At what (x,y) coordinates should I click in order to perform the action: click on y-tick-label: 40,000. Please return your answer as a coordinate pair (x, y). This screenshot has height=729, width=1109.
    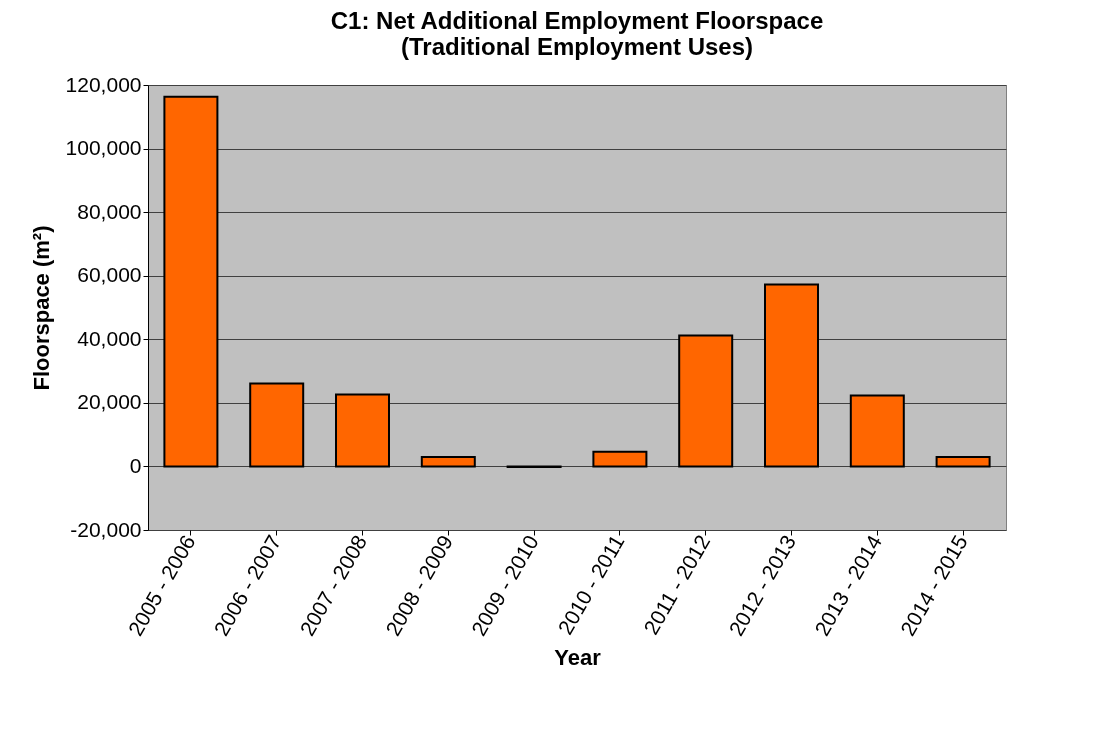
    Looking at the image, I should click on (109, 338).